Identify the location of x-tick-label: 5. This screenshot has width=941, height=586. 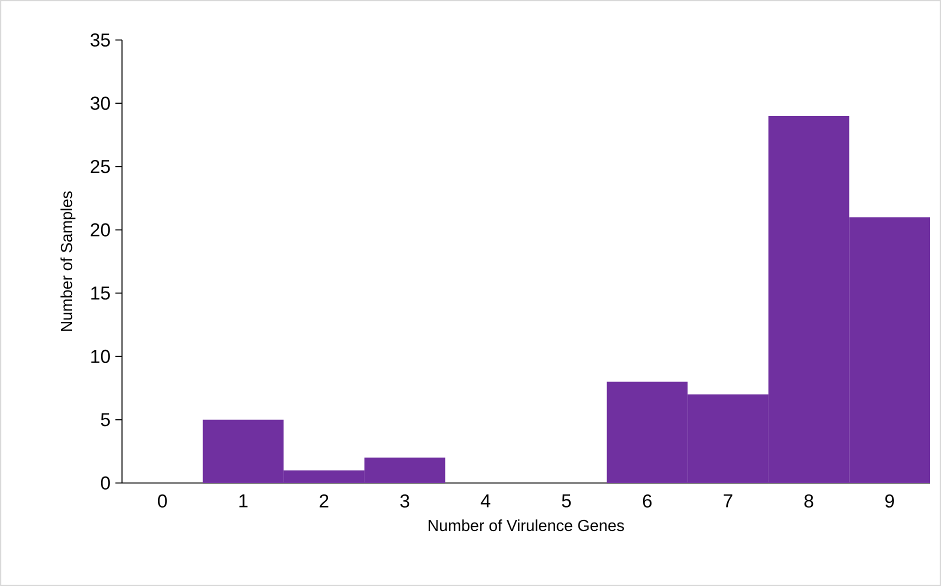
(566, 501).